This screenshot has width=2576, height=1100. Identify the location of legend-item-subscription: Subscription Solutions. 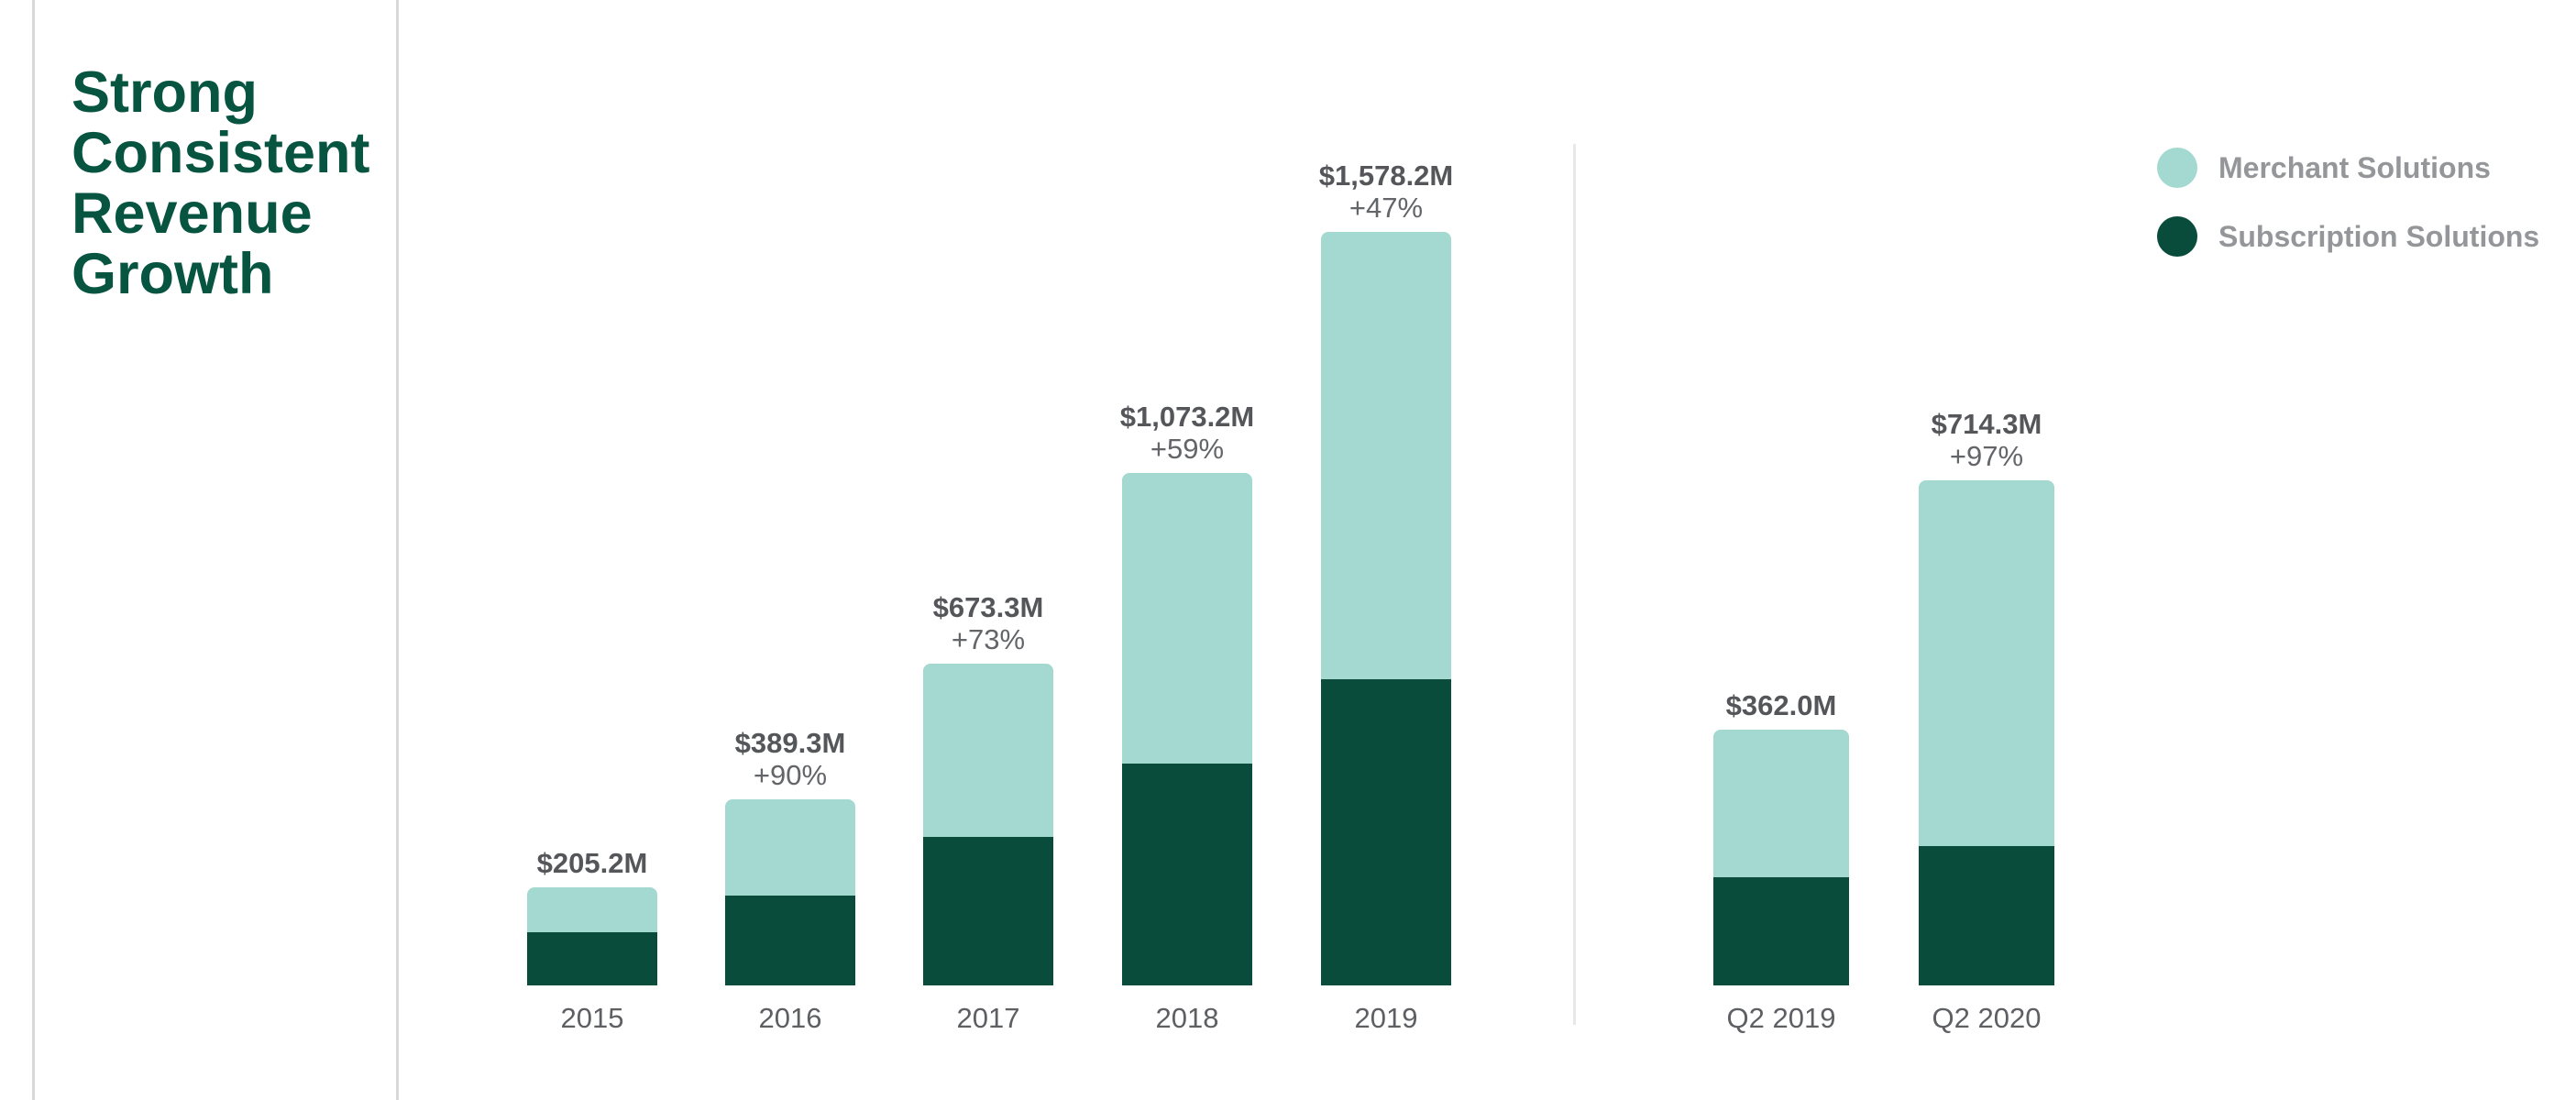
(2348, 236).